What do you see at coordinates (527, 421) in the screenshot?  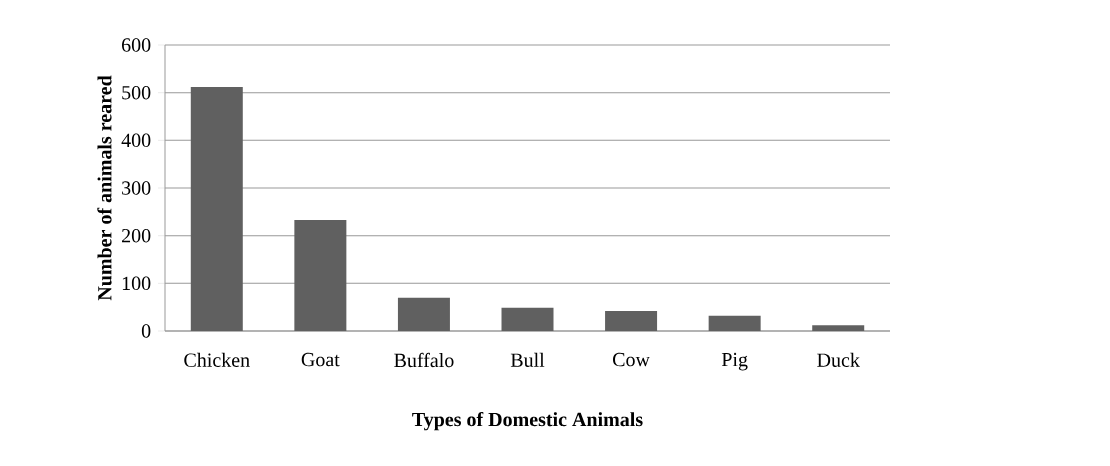 I see `x-axis-title: Types of Domestic Animals` at bounding box center [527, 421].